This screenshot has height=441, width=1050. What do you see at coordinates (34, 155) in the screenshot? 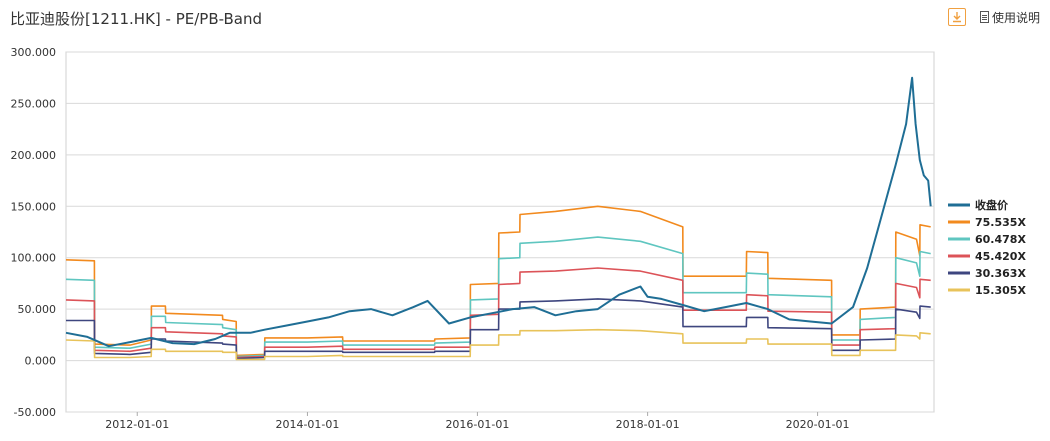
I see `y-tick-label: 200.000` at bounding box center [34, 155].